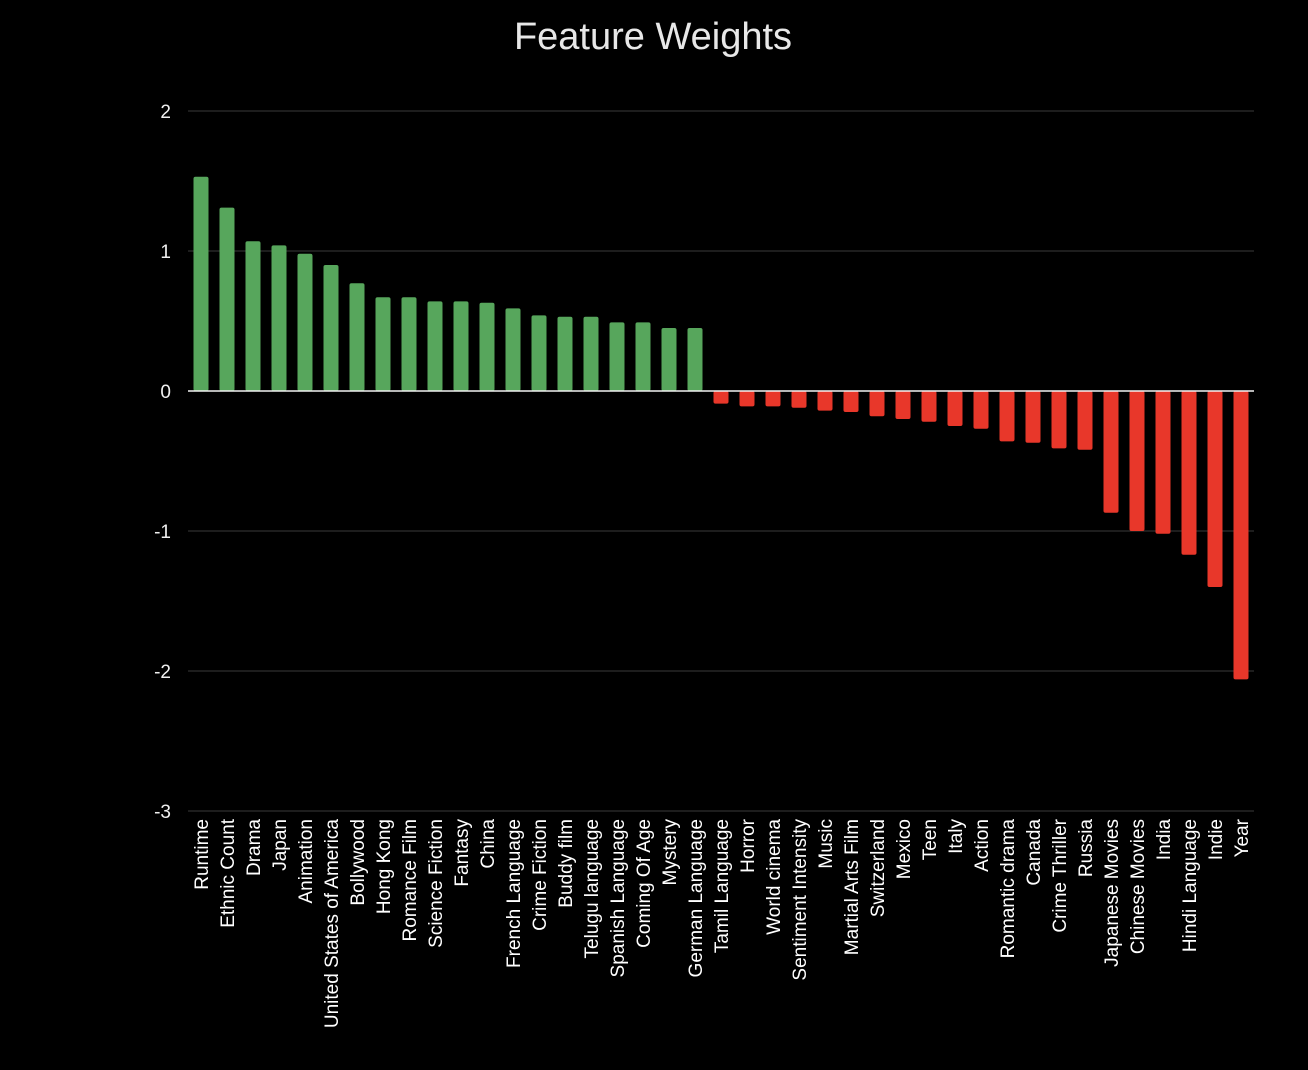 The width and height of the screenshot is (1308, 1070). What do you see at coordinates (800, 900) in the screenshot?
I see `x-tick-label: Sentiment Intensity` at bounding box center [800, 900].